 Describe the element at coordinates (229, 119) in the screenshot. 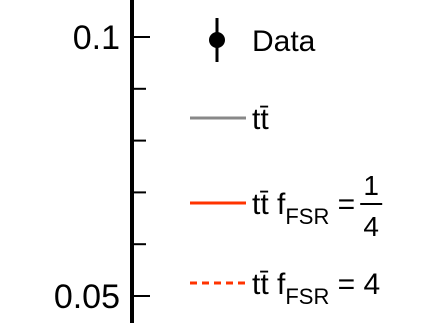

I see `legend-item: tt̄` at that location.